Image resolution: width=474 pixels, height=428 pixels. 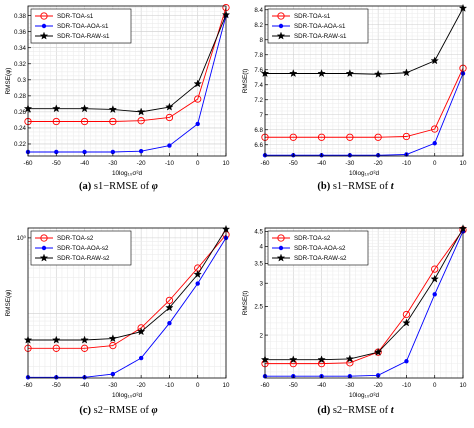 I want to click on legend-label: SDR-TOA-s1, so click(x=312, y=16).